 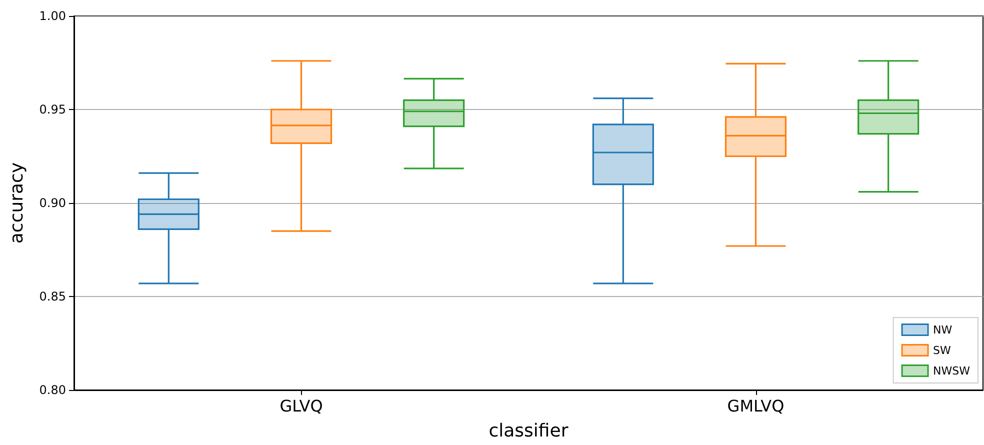 I want to click on y-tick-label: 0.85, so click(x=52, y=297).